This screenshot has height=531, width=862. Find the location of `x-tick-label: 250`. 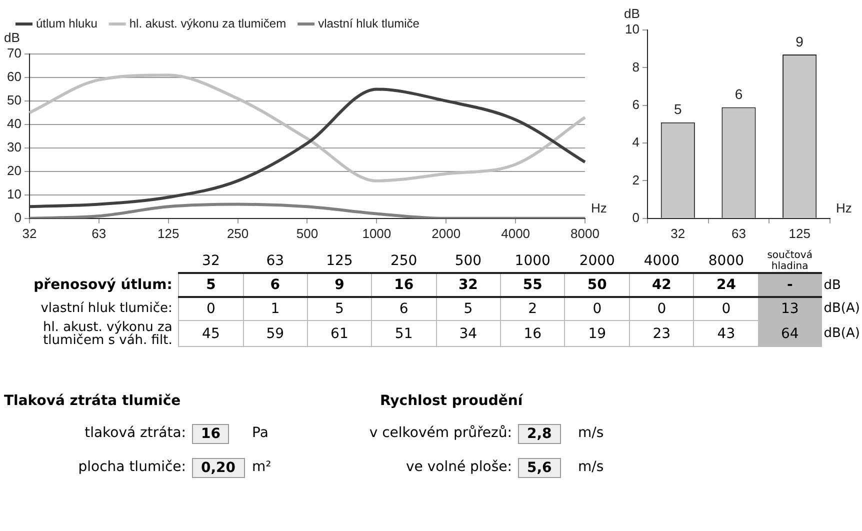

x-tick-label: 250 is located at coordinates (237, 233).